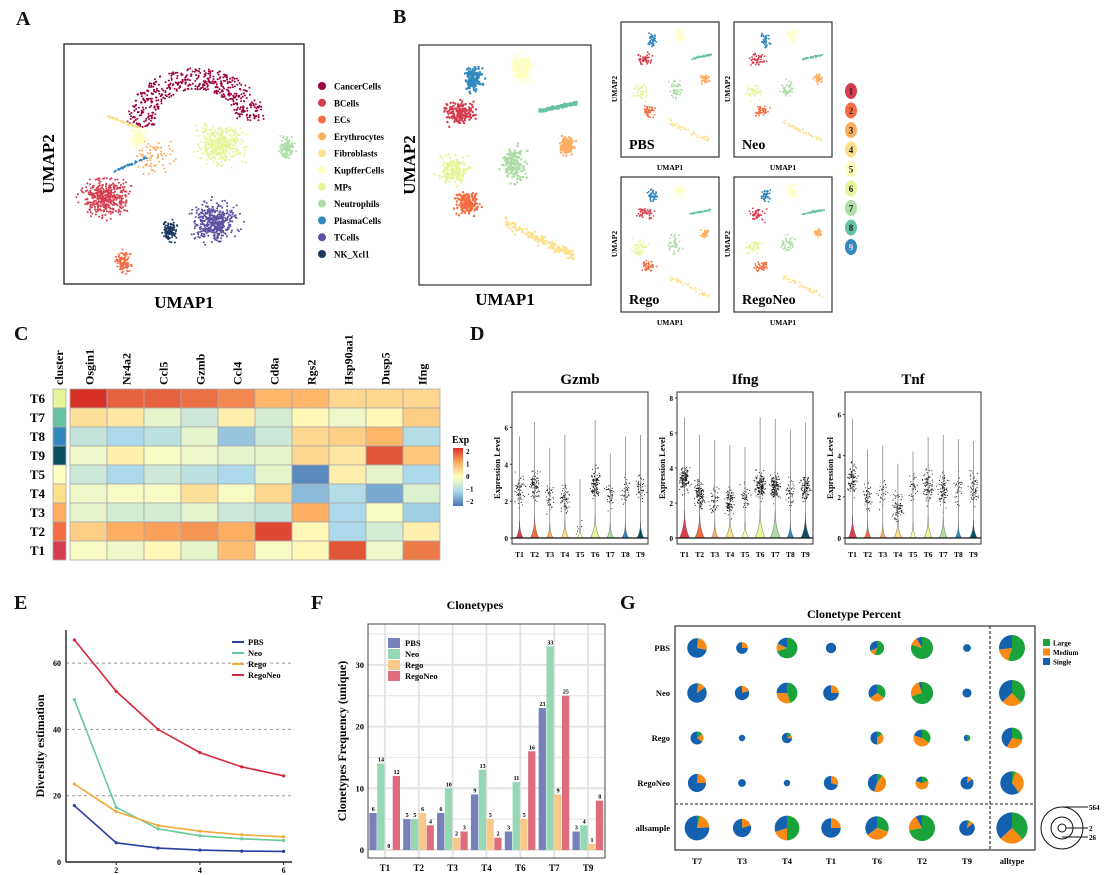  Describe the element at coordinates (322, 220) in the screenshot. I see `legend-marker` at that location.